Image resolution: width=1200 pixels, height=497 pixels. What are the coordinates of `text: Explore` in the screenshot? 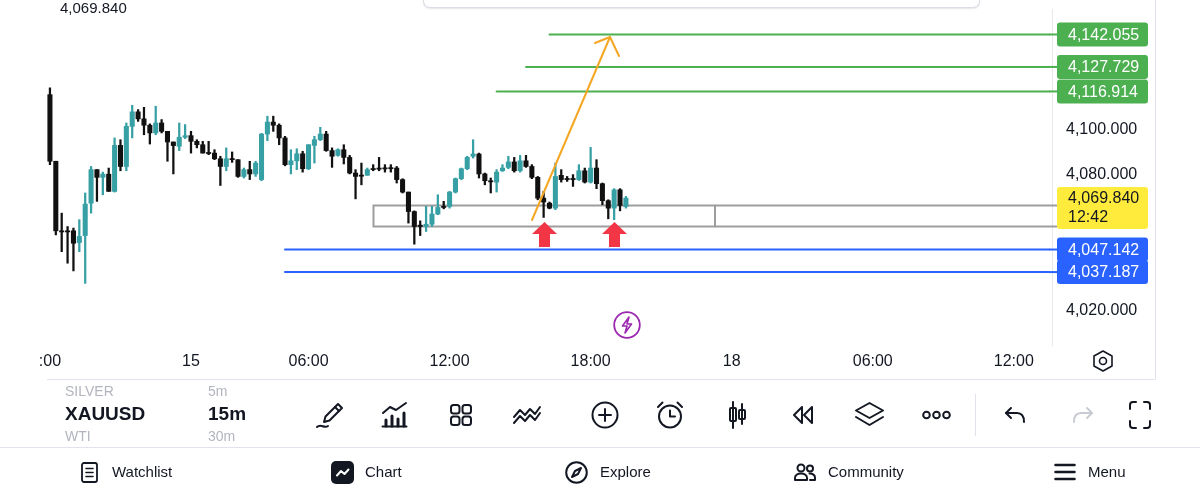 It's located at (625, 472).